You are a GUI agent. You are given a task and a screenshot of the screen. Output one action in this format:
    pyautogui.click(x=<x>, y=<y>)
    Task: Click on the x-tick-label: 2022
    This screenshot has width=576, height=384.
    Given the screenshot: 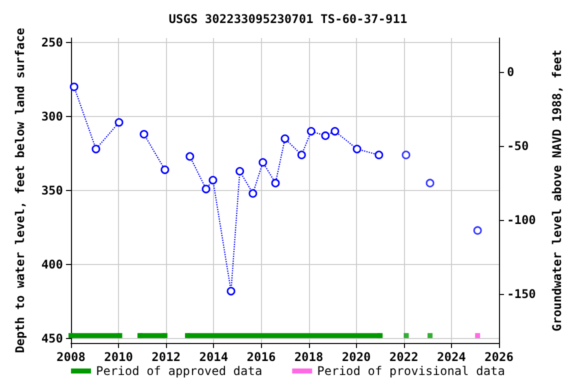 What is the action you would take?
    pyautogui.click(x=403, y=357)
    